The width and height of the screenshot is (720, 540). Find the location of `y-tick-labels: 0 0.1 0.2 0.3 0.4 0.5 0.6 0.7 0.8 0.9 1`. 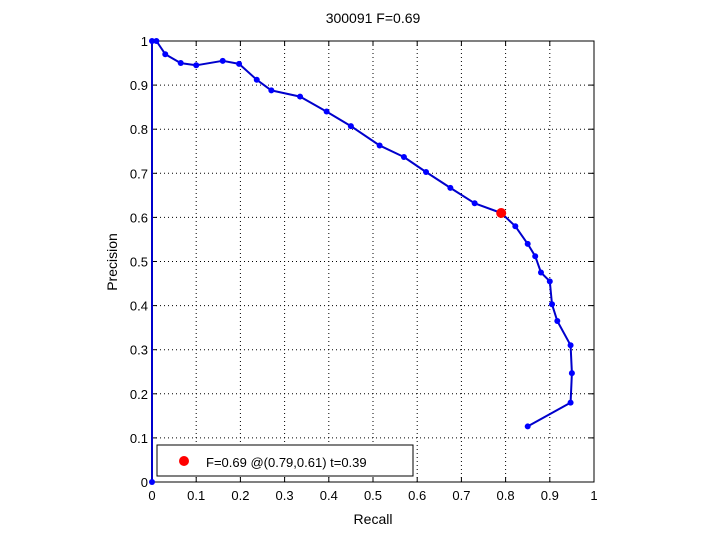

y-tick-labels: 0 0.1 0.2 0.3 0.4 0.5 0.6 0.7 0.8 0.9 1 is located at coordinates (139, 262).